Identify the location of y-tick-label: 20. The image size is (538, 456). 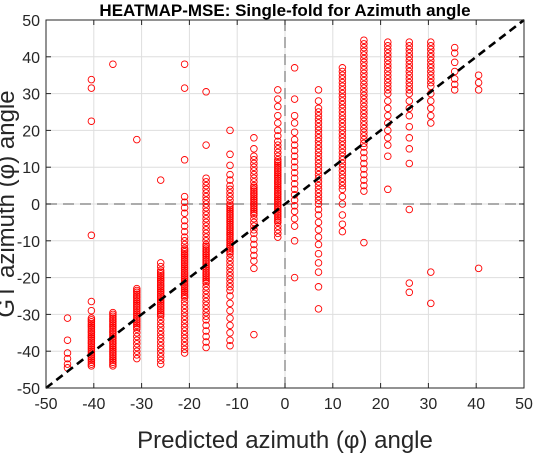
(31, 131).